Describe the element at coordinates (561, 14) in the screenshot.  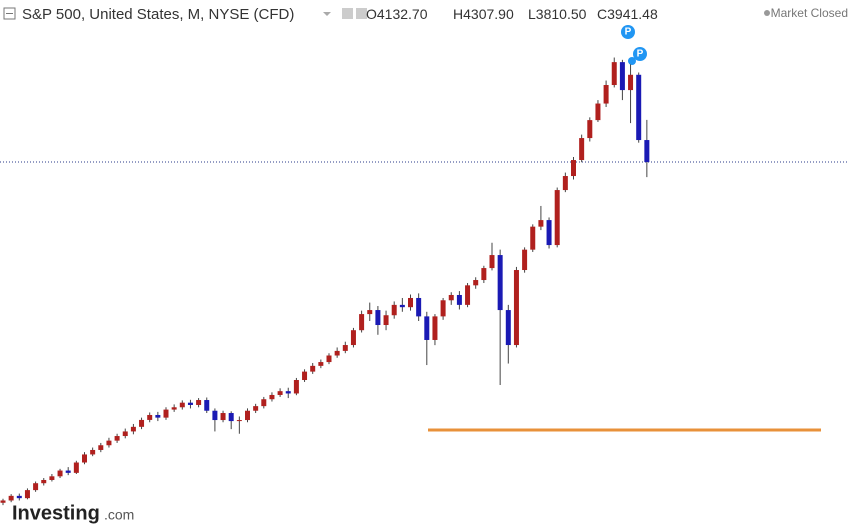
I see `ohlc-value: 3810.50` at that location.